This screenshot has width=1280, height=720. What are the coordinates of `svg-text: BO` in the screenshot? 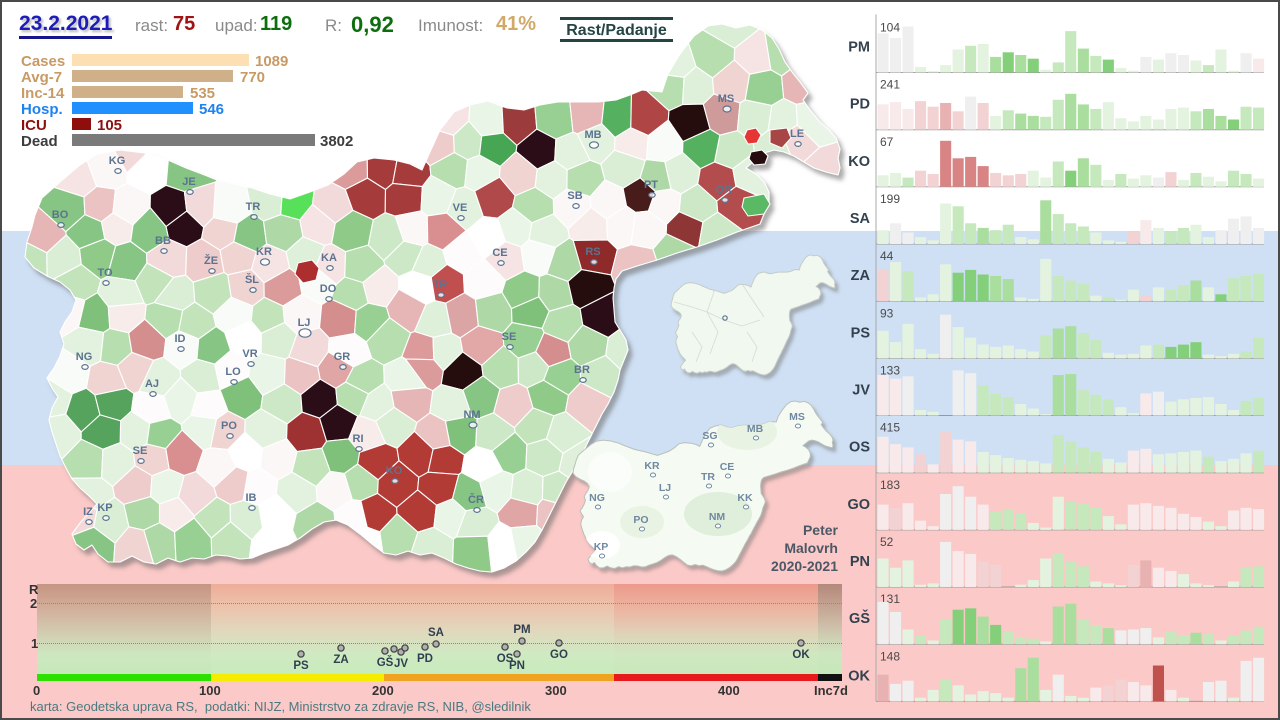 It's located at (60, 215).